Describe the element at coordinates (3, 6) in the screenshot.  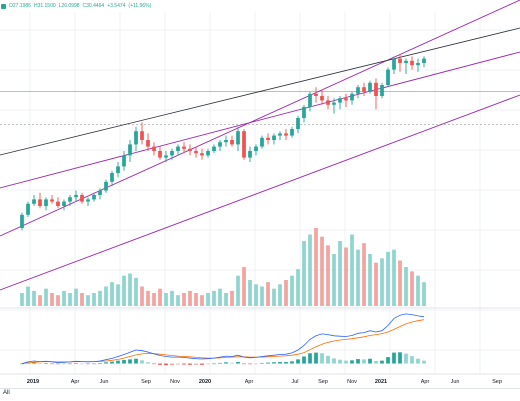
I see `series-color-icon` at that location.